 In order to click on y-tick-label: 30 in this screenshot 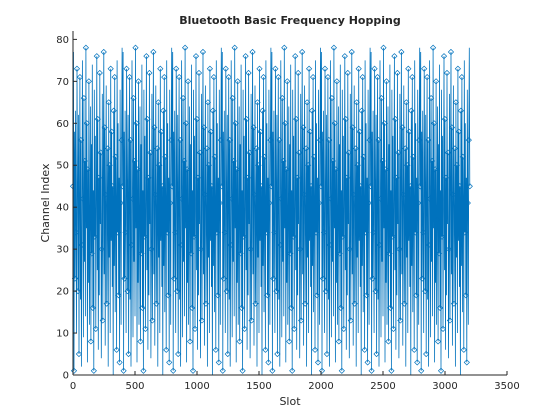, I will do `click(62, 250)`.